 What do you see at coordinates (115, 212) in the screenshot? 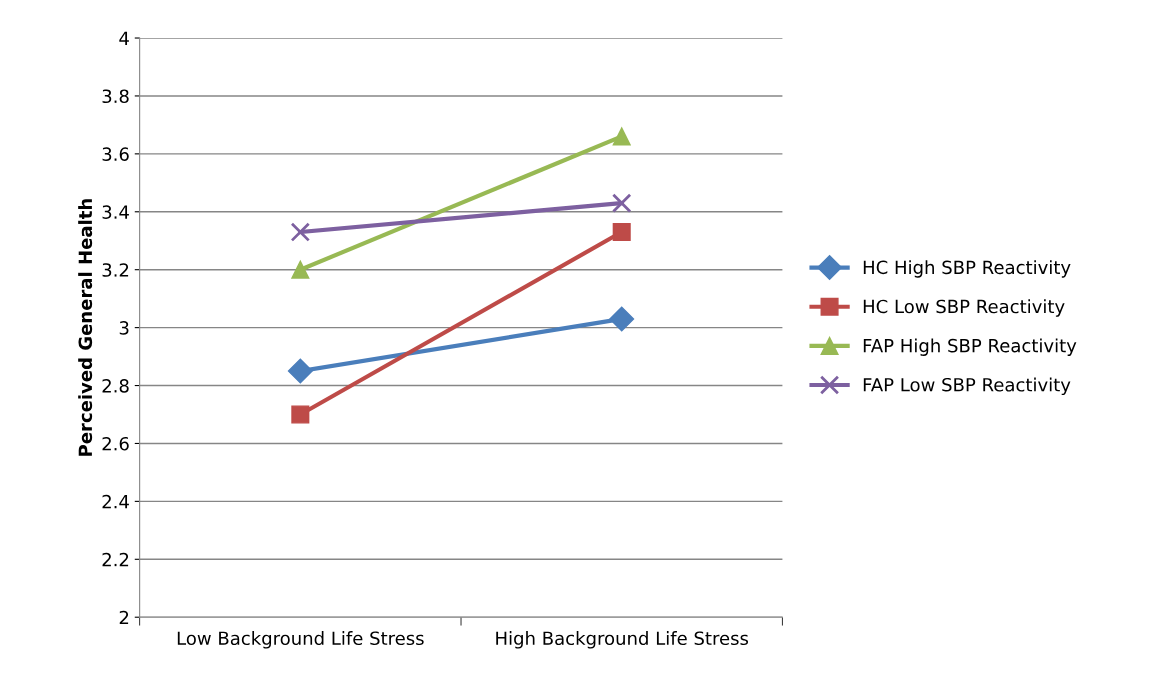
I see `y-tick-label: 3.4` at bounding box center [115, 212].